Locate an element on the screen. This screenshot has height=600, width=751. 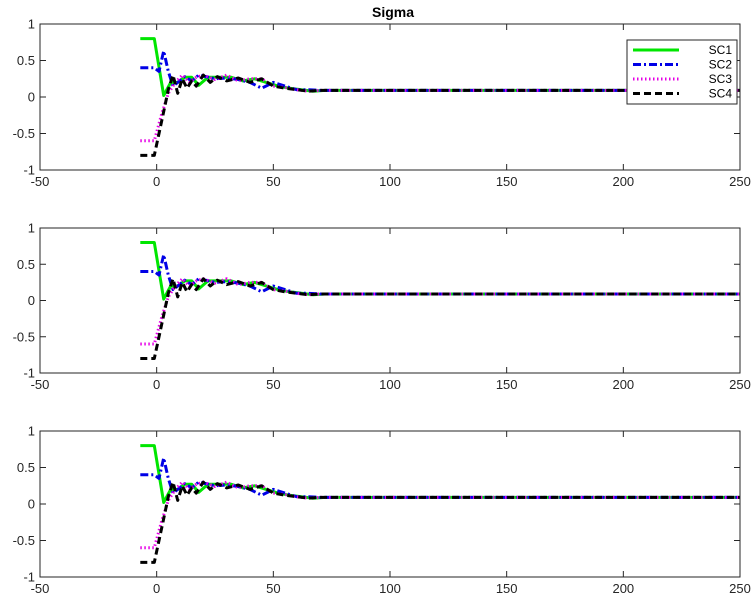
series-line-sc3 is located at coordinates (440, 108).